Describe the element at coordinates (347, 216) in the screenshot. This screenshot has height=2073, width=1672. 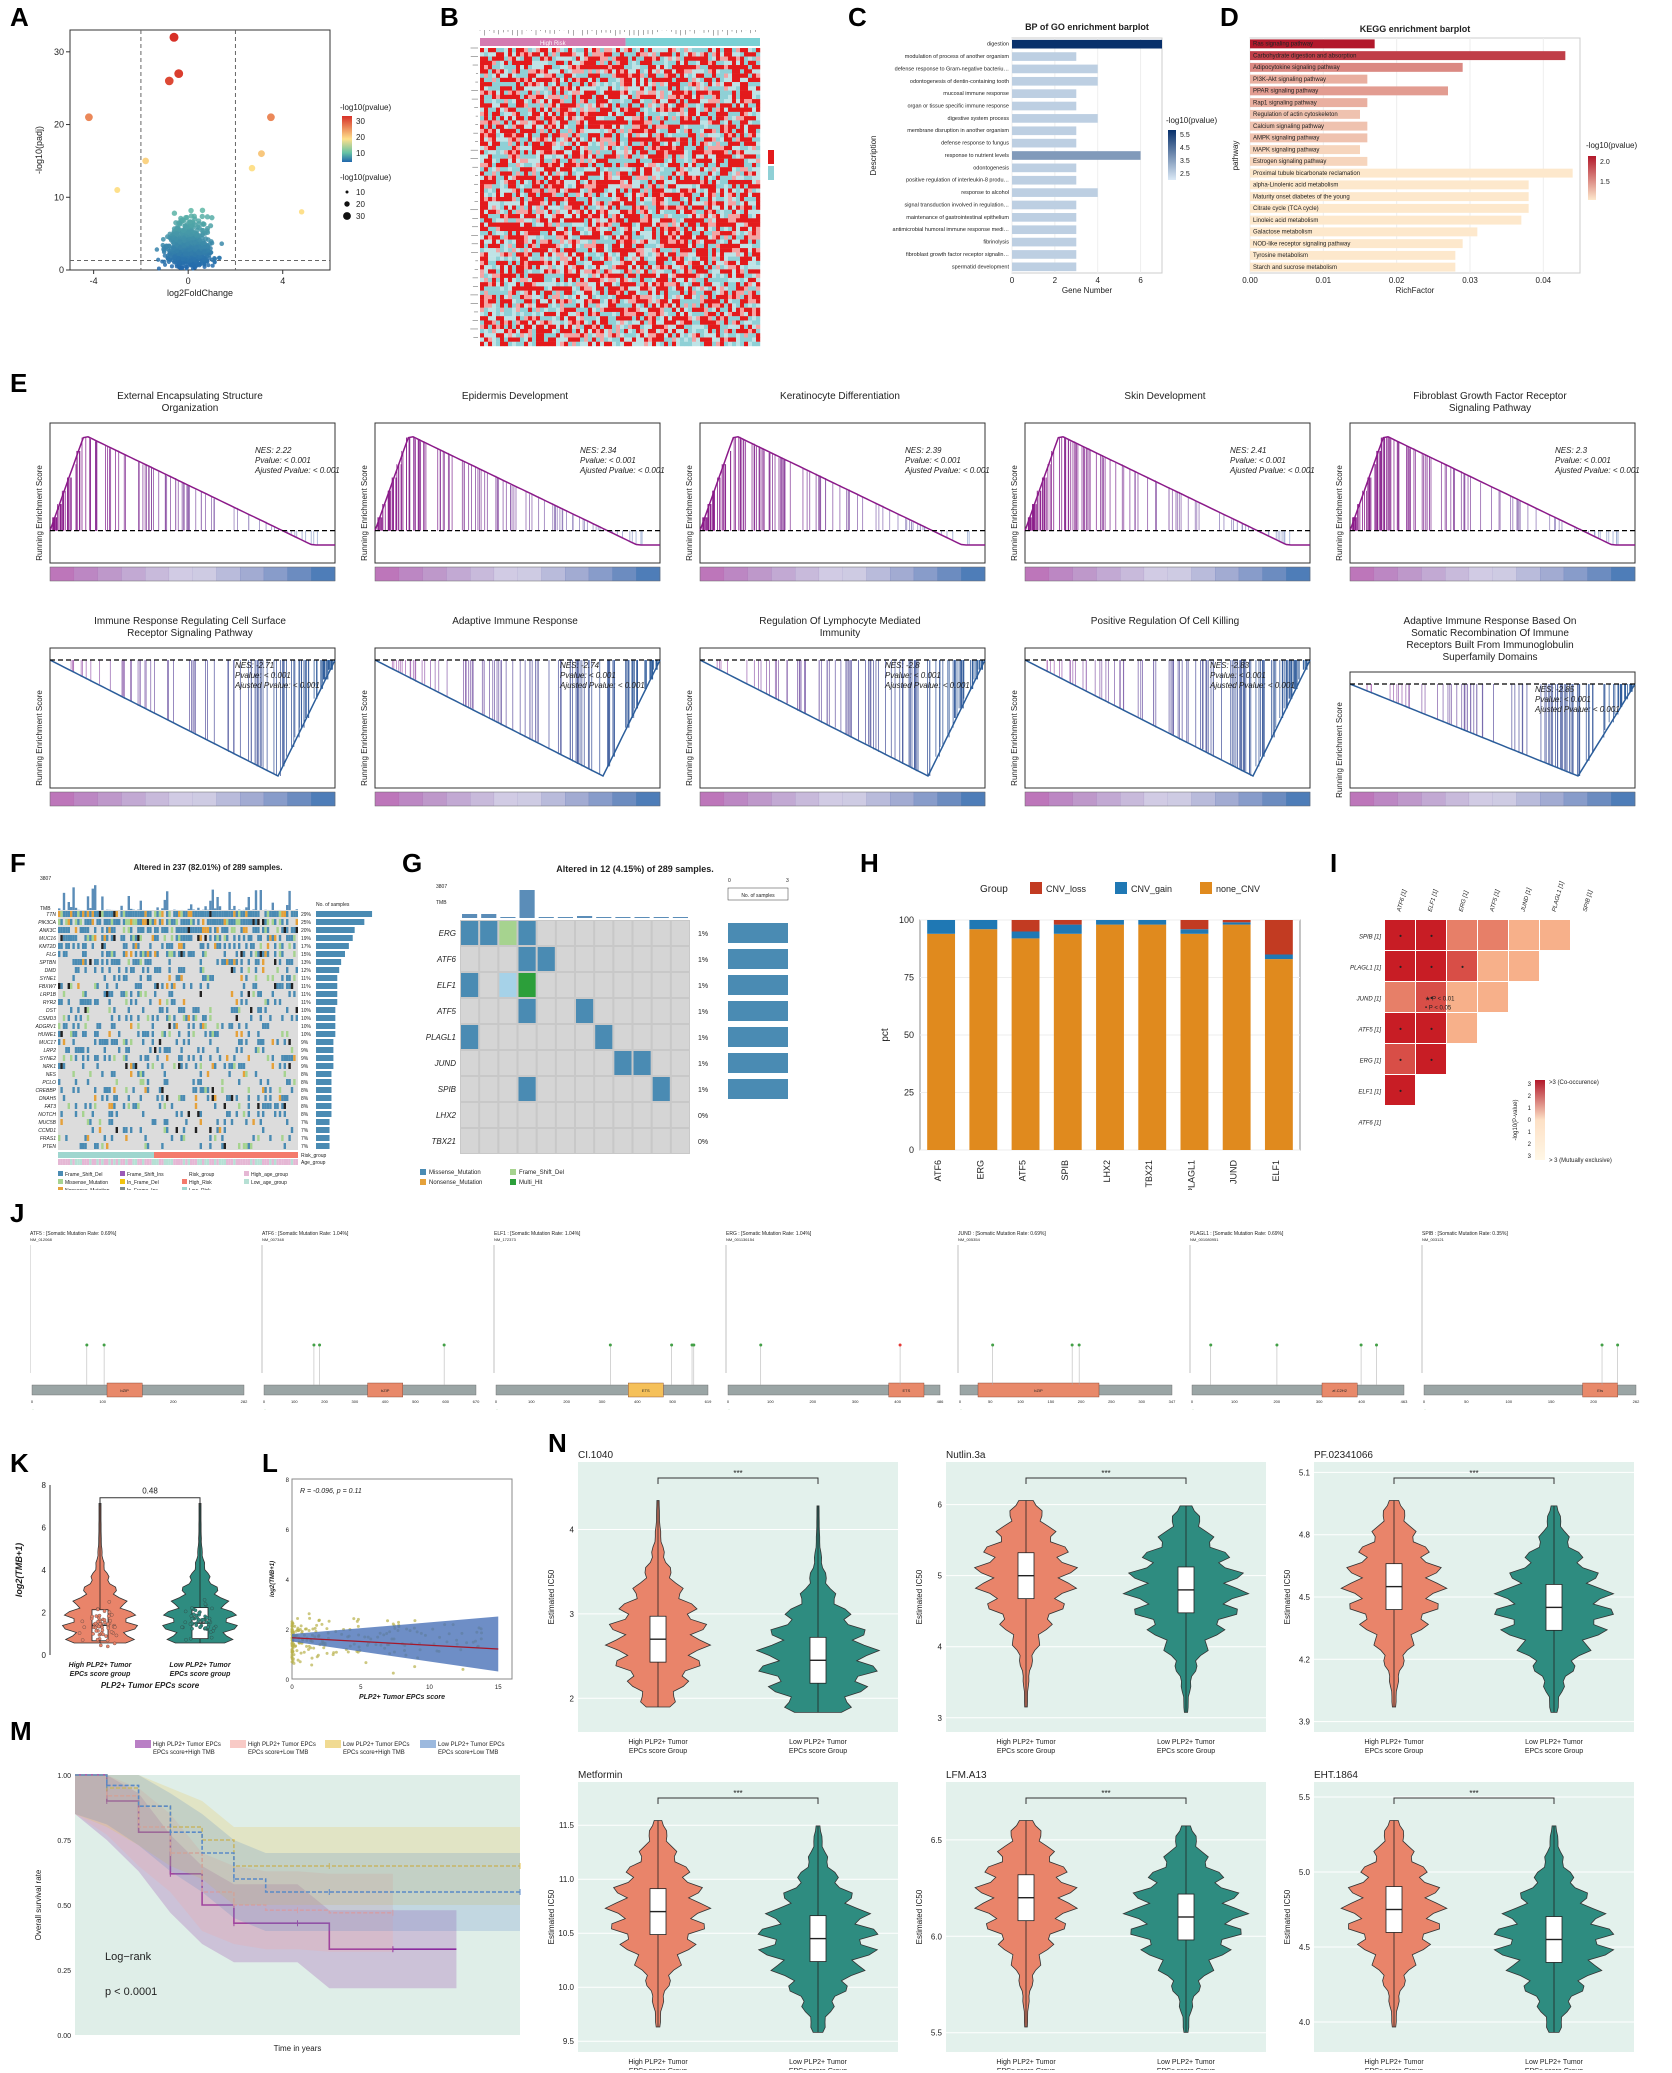
I see `size-legend-dot` at that location.